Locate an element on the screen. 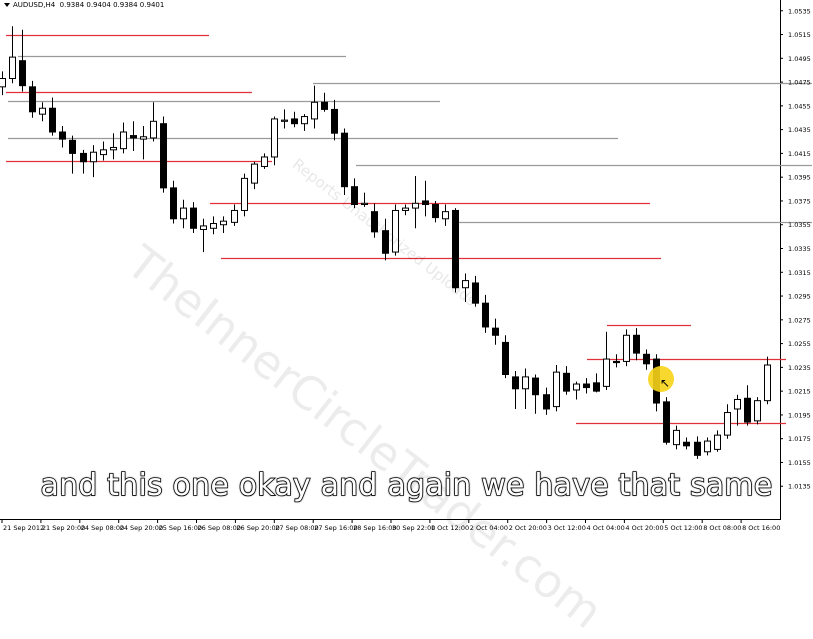 The height and width of the screenshot is (639, 813). time-label: 27 Sep 16:00 is located at coordinates (335, 528).